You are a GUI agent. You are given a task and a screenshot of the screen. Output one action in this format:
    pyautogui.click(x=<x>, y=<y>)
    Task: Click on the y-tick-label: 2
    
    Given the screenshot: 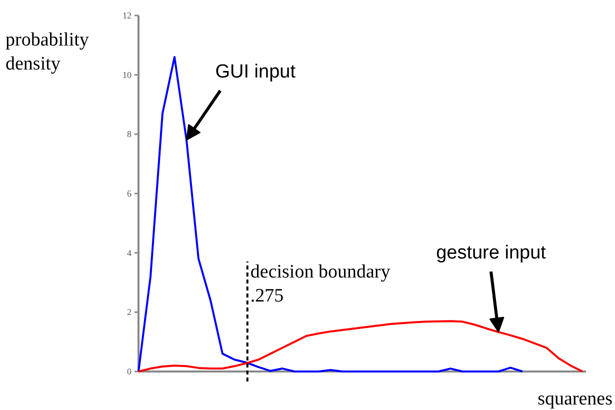 What is the action you would take?
    pyautogui.click(x=129, y=312)
    